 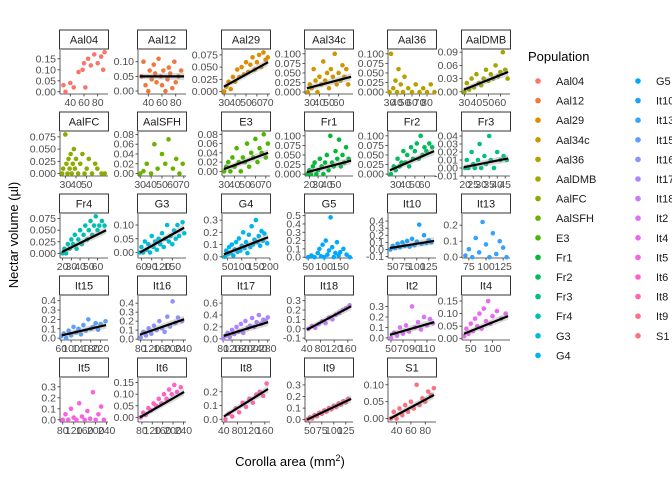 What do you see at coordinates (371, 73) in the screenshot?
I see `y-tick-label: 0.050` at bounding box center [371, 73].